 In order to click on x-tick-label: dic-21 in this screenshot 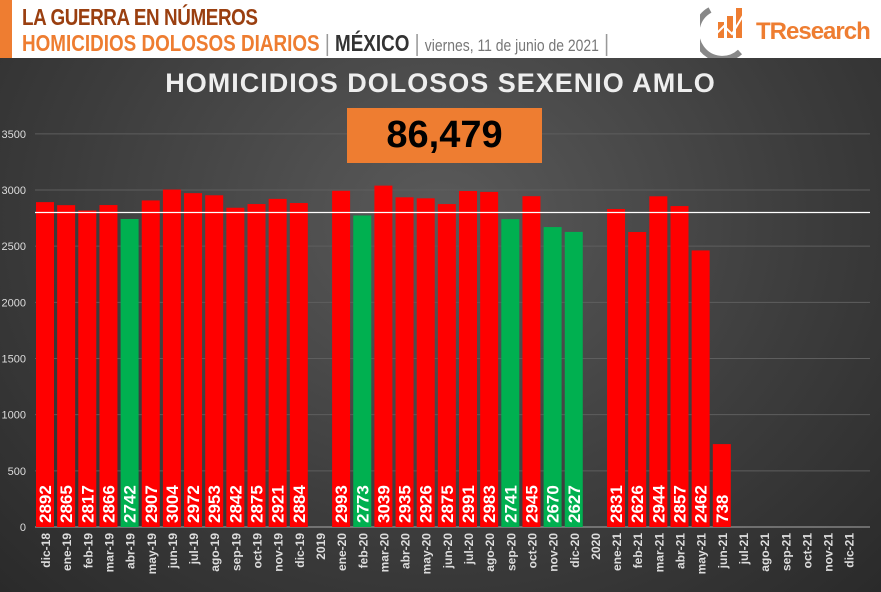, I will do `click(850, 550)`.